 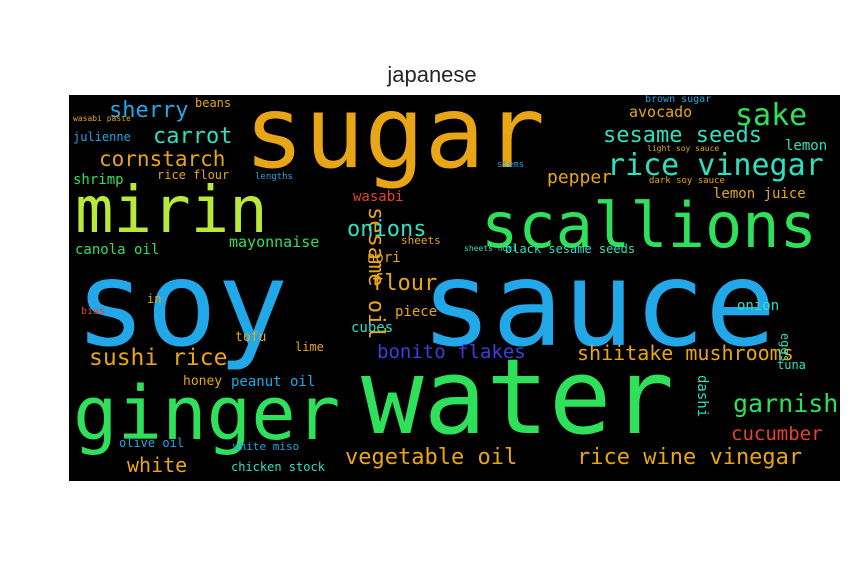 I want to click on word-sushi-rice: sushi rice, so click(x=158, y=358).